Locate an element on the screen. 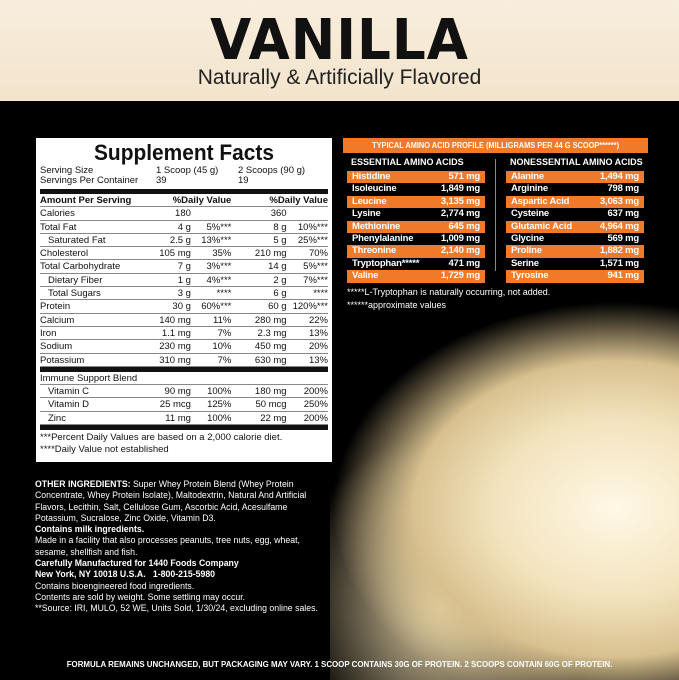 The image size is (679, 680). nutrient-value: 10% is located at coordinates (222, 347).